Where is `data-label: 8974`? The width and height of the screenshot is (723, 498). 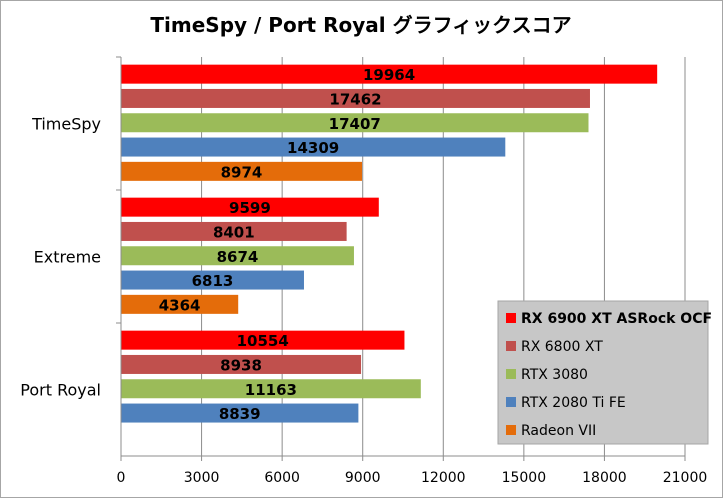 data-label: 8974 is located at coordinates (242, 172).